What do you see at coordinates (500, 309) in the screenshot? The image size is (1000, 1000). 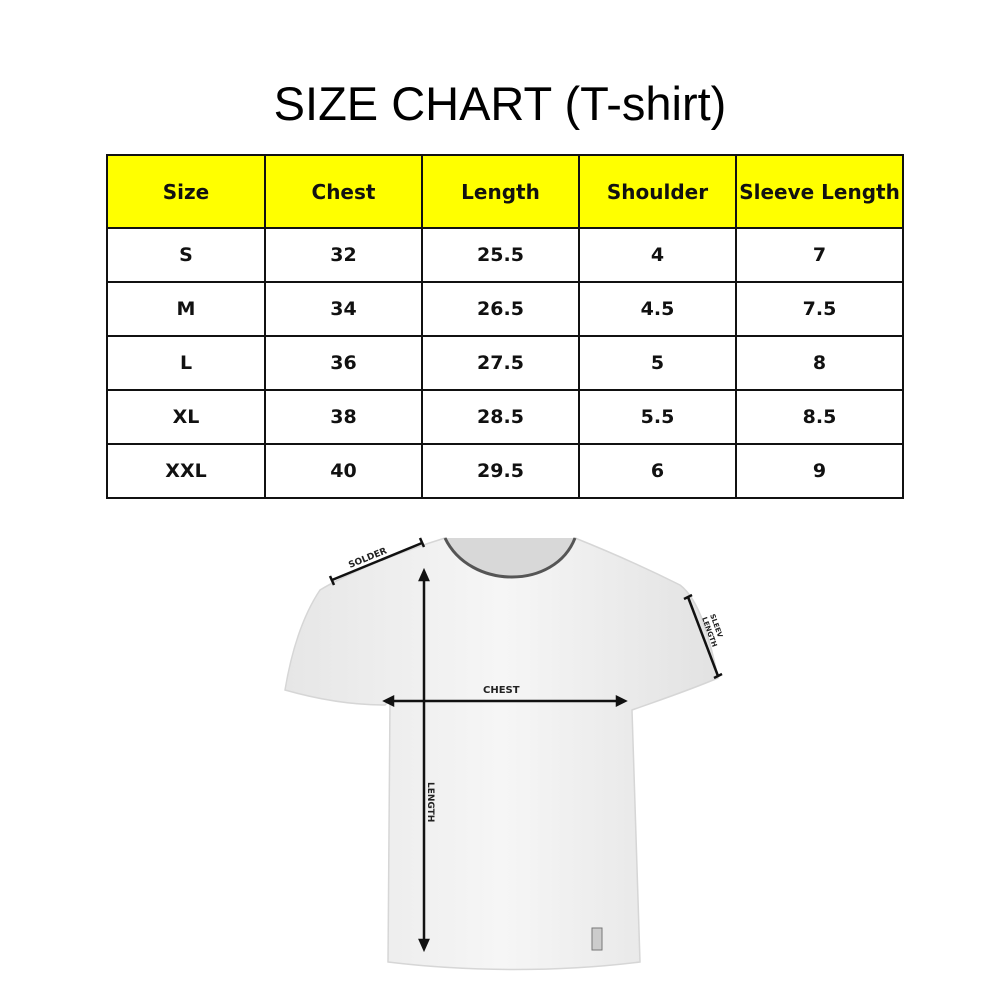 I see `cell-length: 26.5` at bounding box center [500, 309].